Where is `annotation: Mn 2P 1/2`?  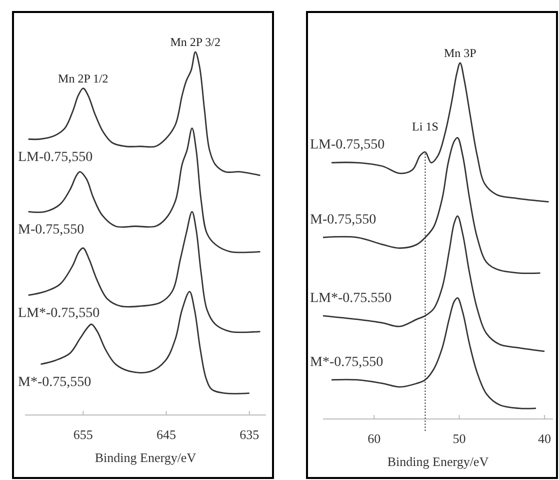
annotation: Mn 2P 1/2 is located at coordinates (83, 78).